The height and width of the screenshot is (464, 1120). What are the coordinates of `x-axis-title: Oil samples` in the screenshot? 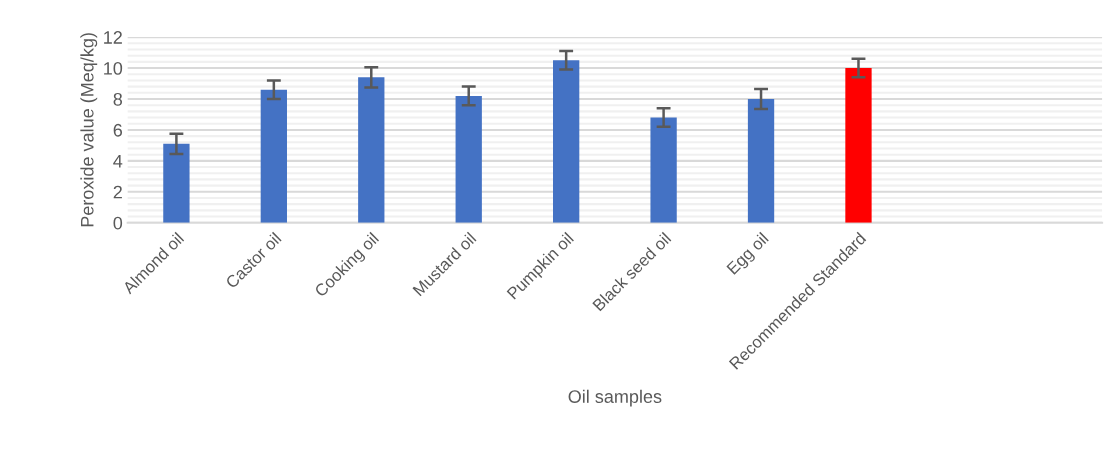 It's located at (615, 398).